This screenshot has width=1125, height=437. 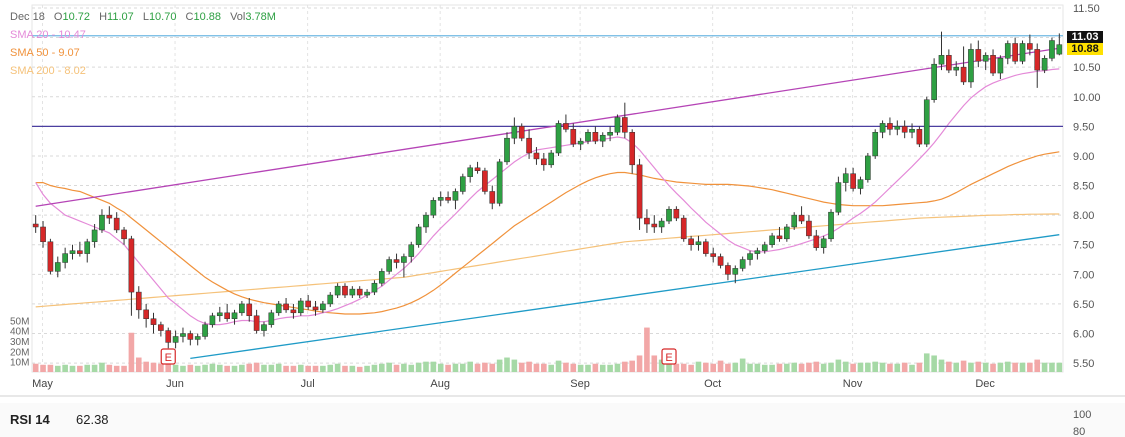 What do you see at coordinates (669, 356) in the screenshot?
I see `earnings-marker` at bounding box center [669, 356].